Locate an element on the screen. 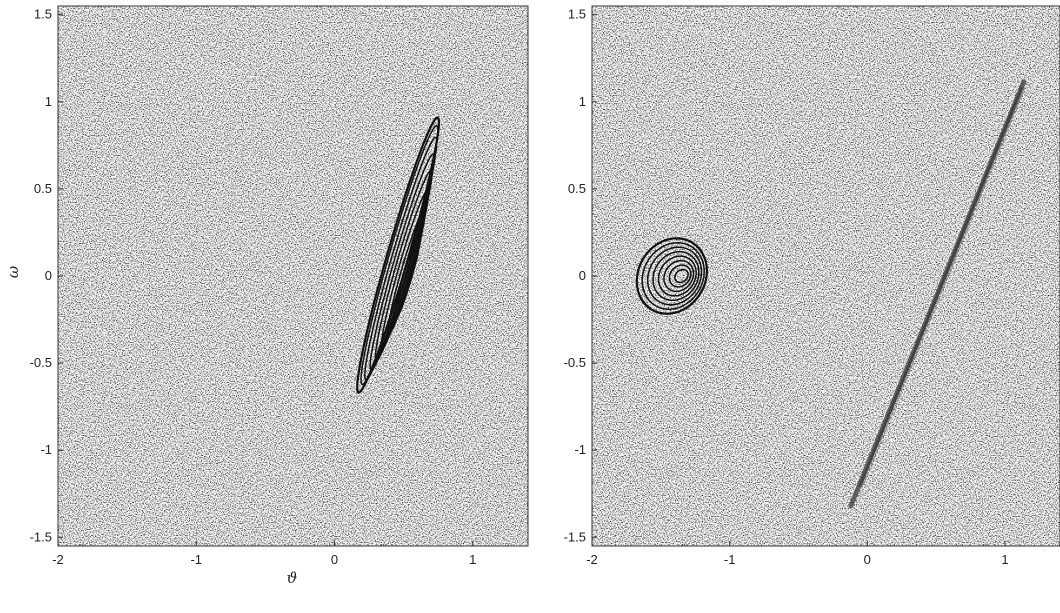 This screenshot has width=1060, height=613. left-contour-group is located at coordinates (398, 255).